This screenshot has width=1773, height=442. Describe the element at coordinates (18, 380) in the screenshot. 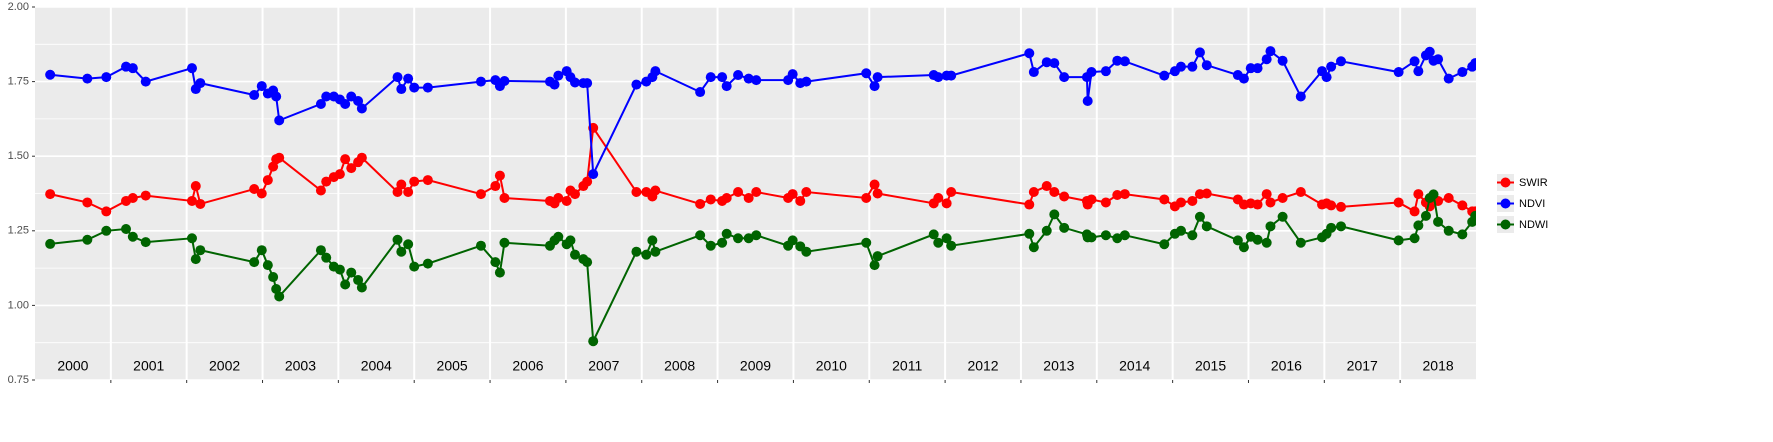

I see `y-tick-label: 0.75` at that location.